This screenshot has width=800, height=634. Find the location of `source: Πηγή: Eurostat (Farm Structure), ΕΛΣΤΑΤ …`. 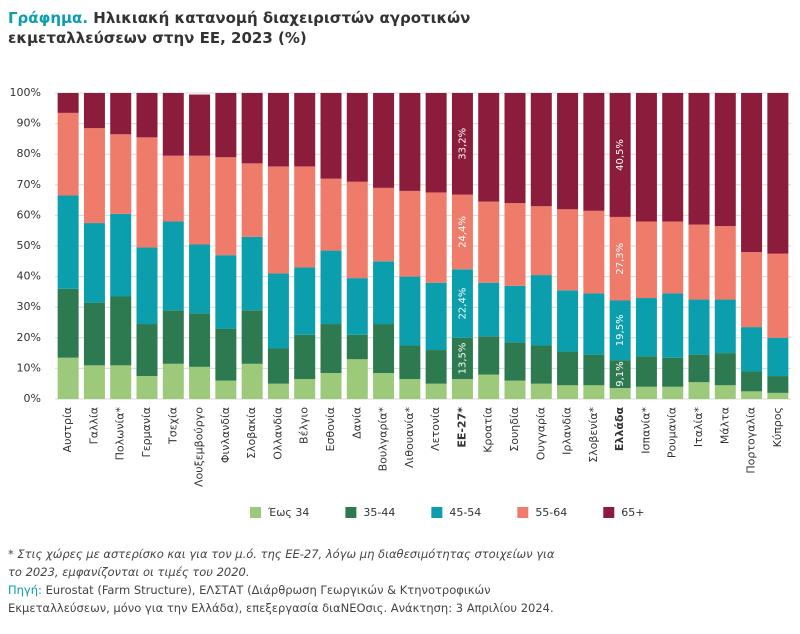

source: Πηγή: Eurostat (Farm Structure), ΕΛΣΤΑΤ … is located at coordinates (288, 599).